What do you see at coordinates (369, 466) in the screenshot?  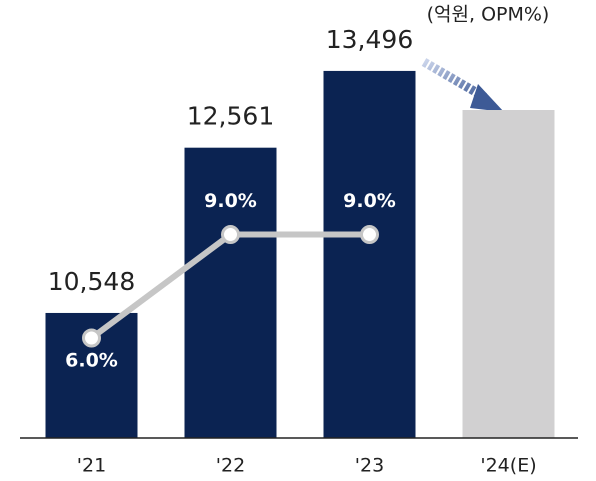 I see `x-tick-label: '23` at bounding box center [369, 466].